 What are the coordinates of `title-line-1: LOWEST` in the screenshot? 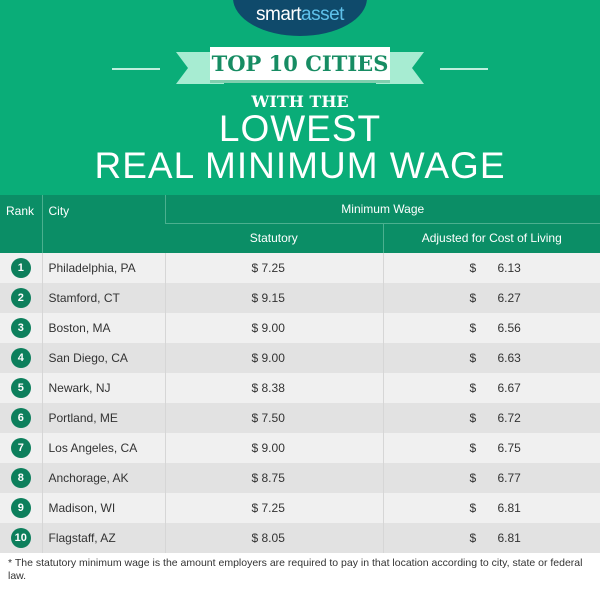 It's located at (300, 128).